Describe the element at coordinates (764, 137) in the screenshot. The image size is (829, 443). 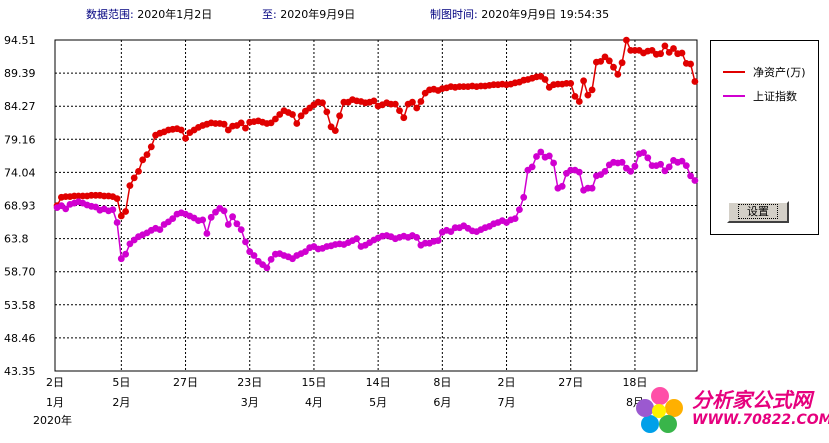
I see `legend: 净资产(万) 上证指数 设置` at that location.